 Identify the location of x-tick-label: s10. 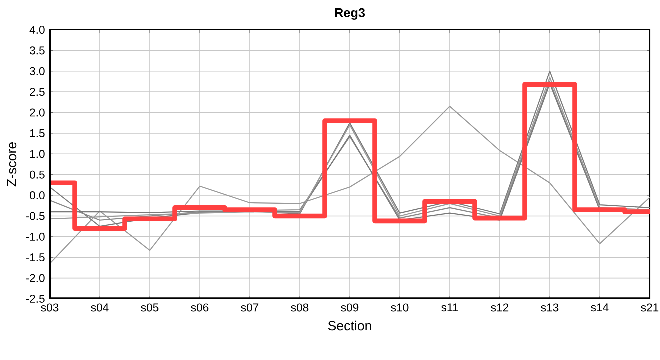
(400, 308).